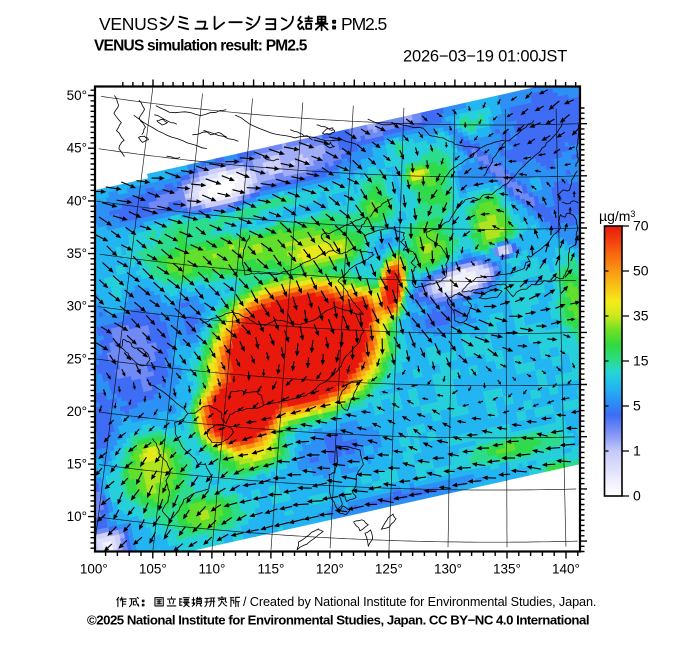  I want to click on svg-text: 105°, so click(153, 569).